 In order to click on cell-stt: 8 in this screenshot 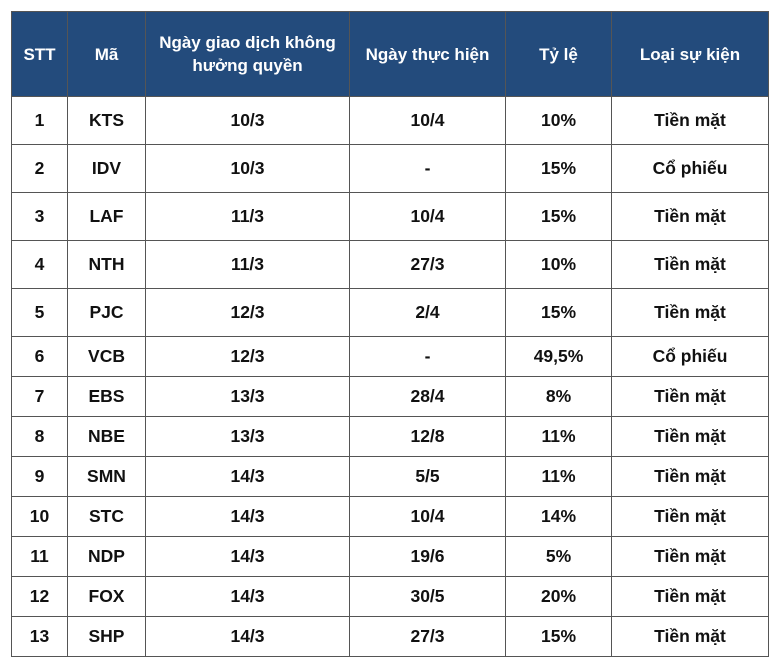, I will do `click(39, 436)`.